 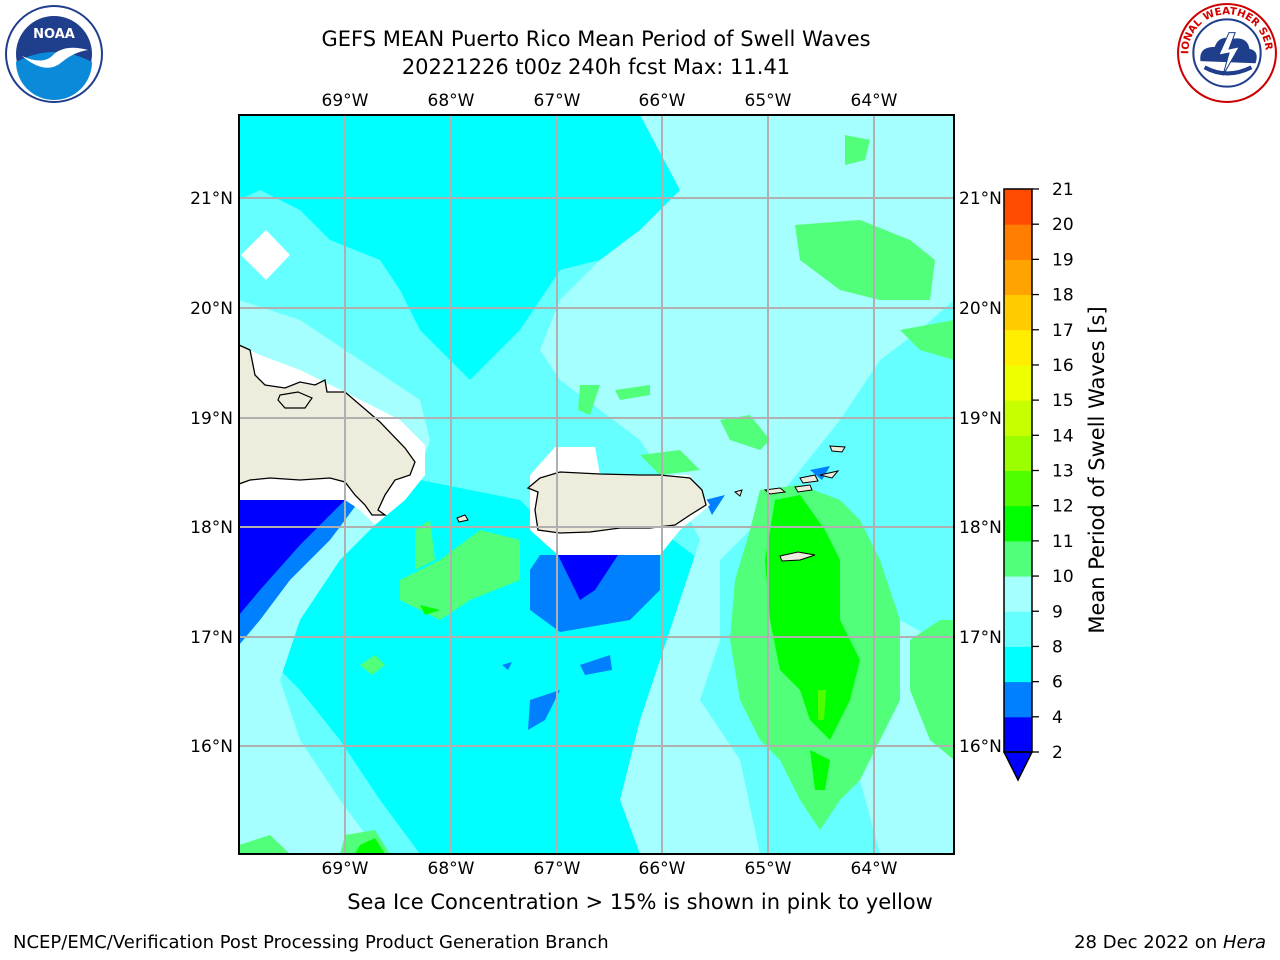 I want to click on lon-label-top: 68°W, so click(x=451, y=101).